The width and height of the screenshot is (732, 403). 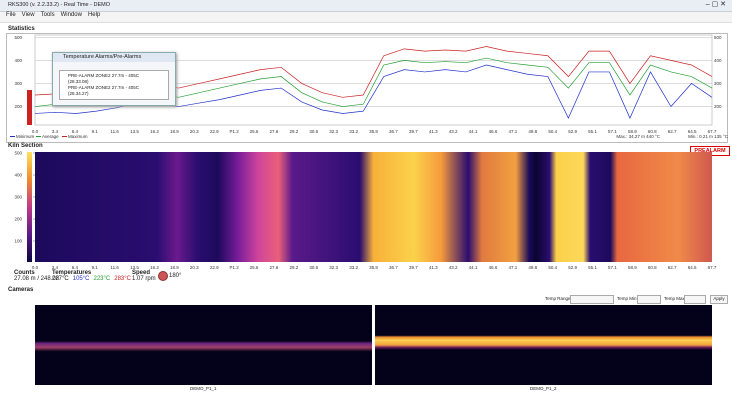 I want to click on counts: Counts 27.08 m / 248.08, so click(x=36, y=276).